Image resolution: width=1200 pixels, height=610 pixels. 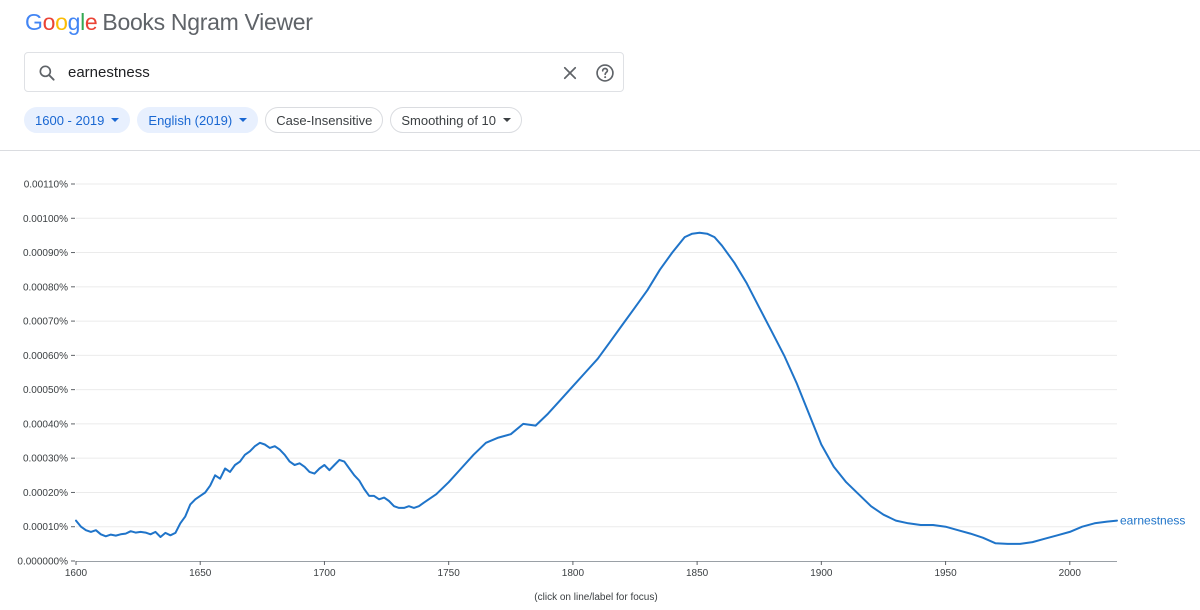 What do you see at coordinates (45, 459) in the screenshot?
I see `y-tick-label: 0.00030%` at bounding box center [45, 459].